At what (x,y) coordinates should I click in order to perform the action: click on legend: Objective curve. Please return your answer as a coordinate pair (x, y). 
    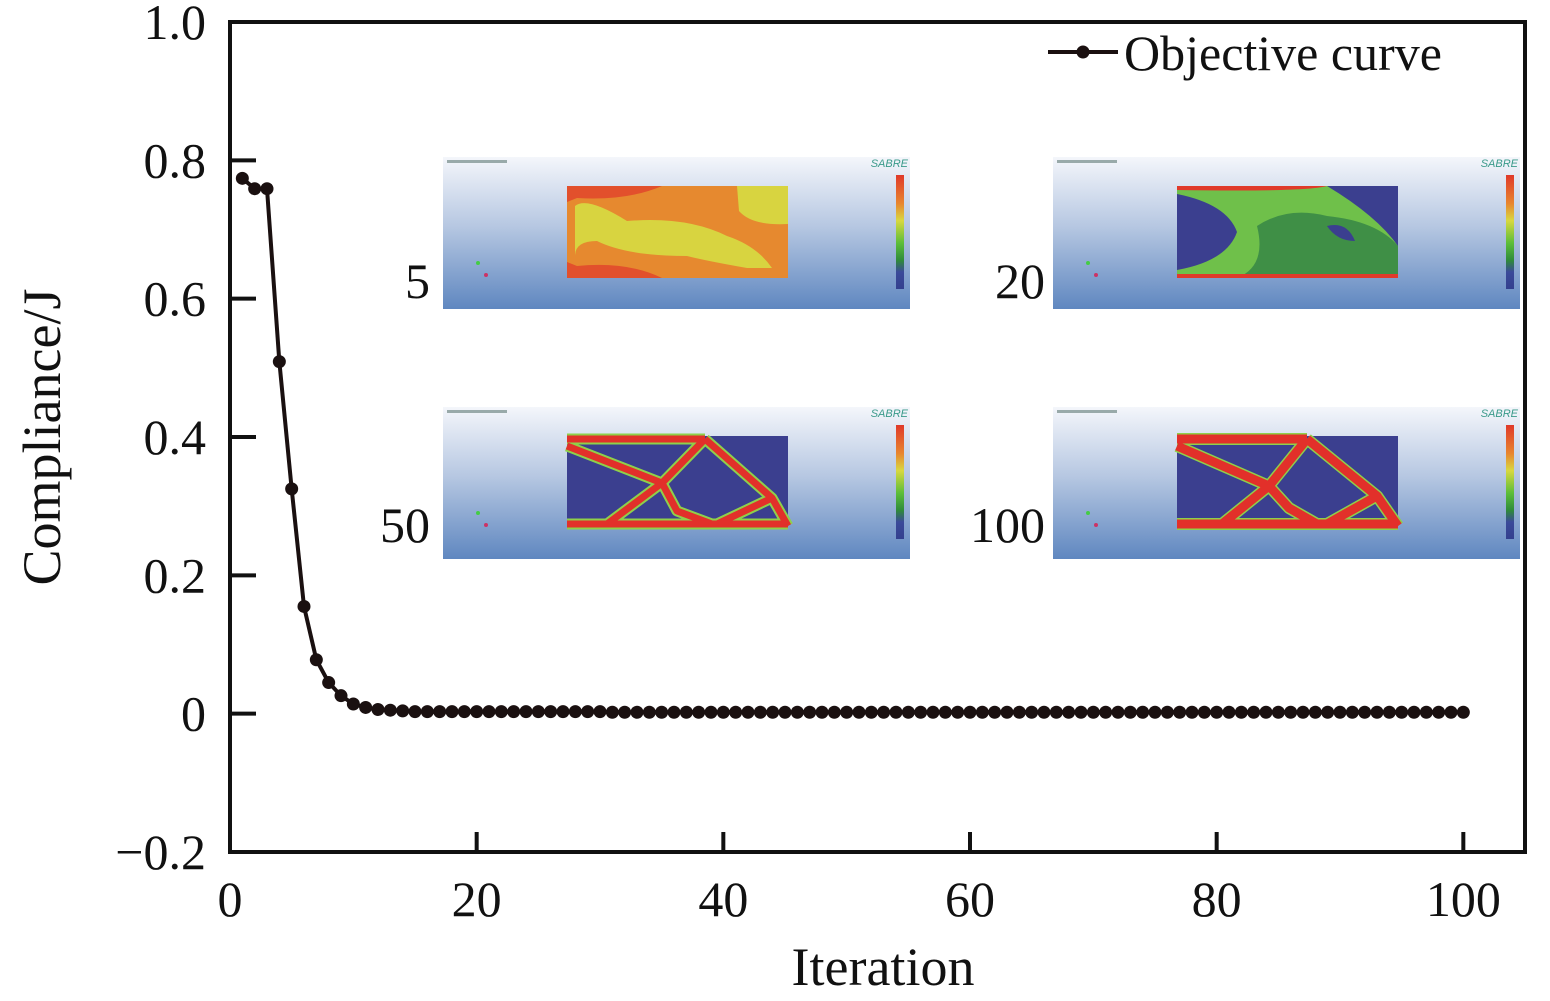
    Looking at the image, I should click on (1245, 53).